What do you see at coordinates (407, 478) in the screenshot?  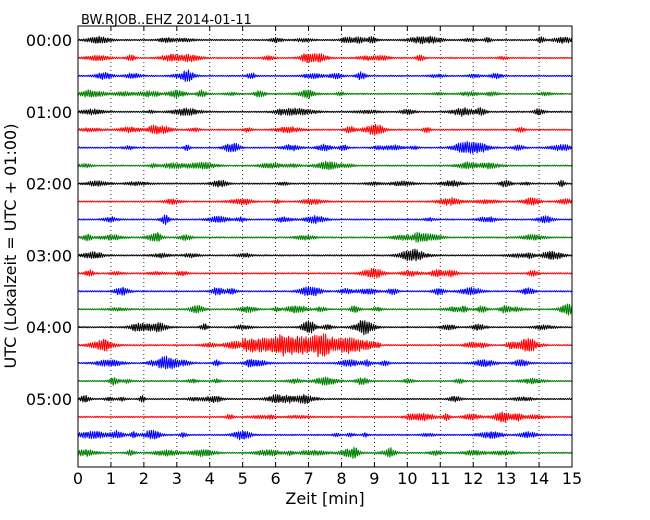 I see `x-tick-label: 10` at bounding box center [407, 478].